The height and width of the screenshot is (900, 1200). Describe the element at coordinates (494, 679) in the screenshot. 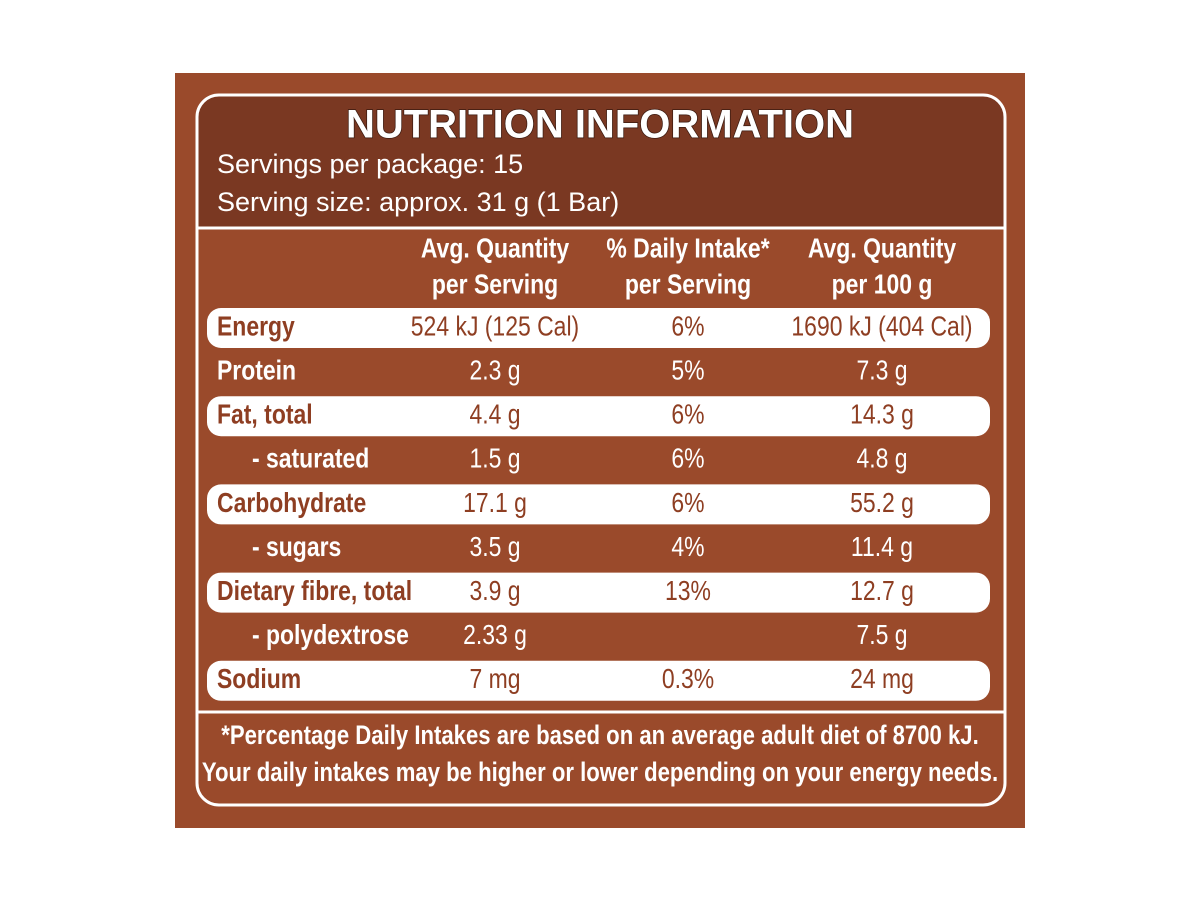

I see `cell-value: 7 mg` at that location.